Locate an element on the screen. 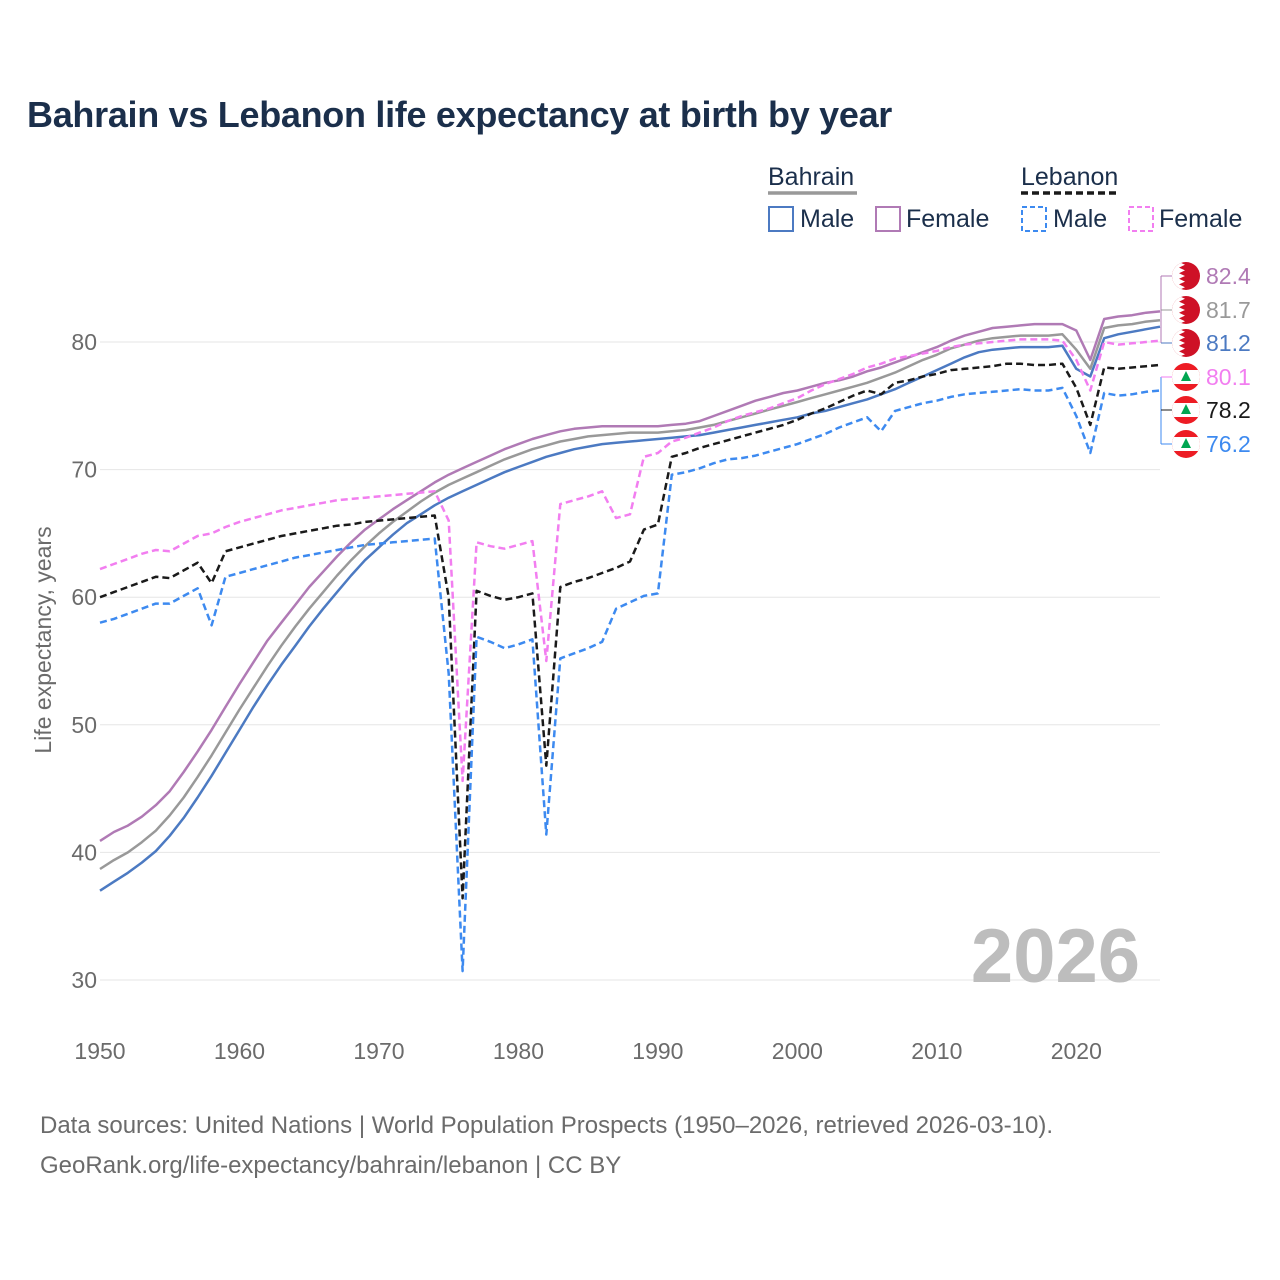 Image resolution: width=1280 pixels, height=1280 pixels. y-tick-label: 30 is located at coordinates (84, 980).